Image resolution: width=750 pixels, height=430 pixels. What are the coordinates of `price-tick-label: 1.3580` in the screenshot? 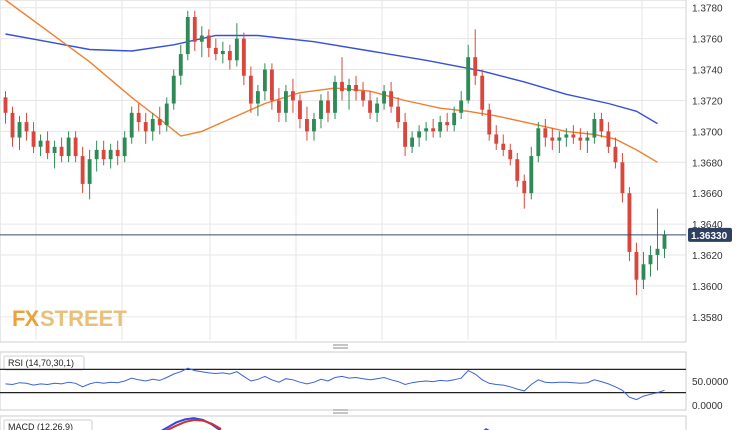 It's located at (707, 318).